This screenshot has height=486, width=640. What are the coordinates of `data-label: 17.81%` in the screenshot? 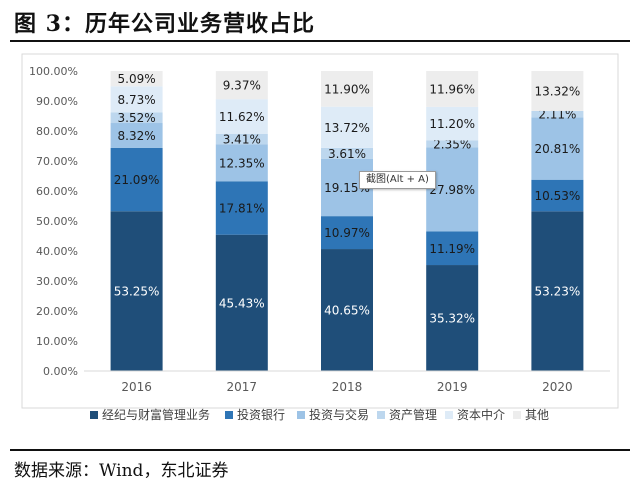 It's located at (242, 208).